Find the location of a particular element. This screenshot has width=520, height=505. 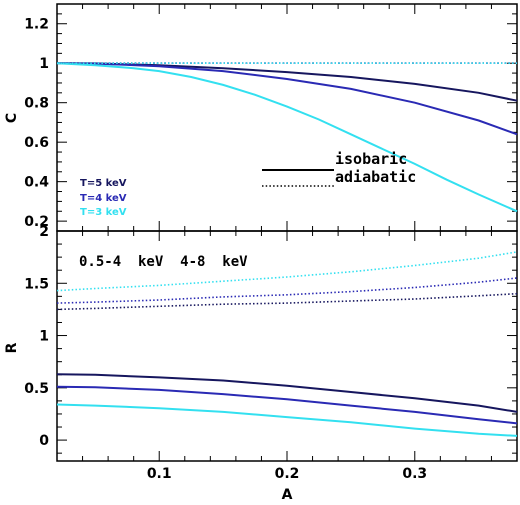

top-ytick-label: 0.2 is located at coordinates (36, 222).